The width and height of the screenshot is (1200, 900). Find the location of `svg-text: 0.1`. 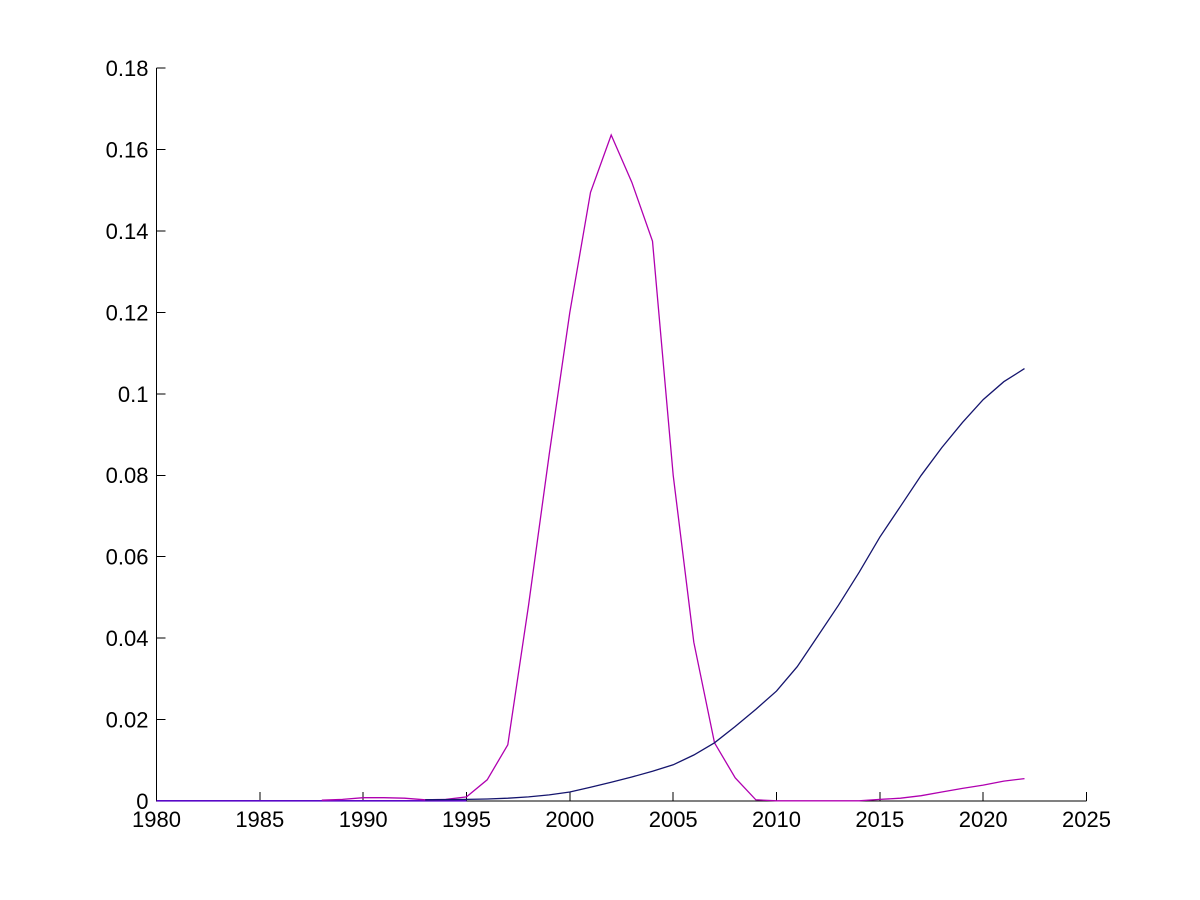

svg-text: 0.1 is located at coordinates (133, 394).